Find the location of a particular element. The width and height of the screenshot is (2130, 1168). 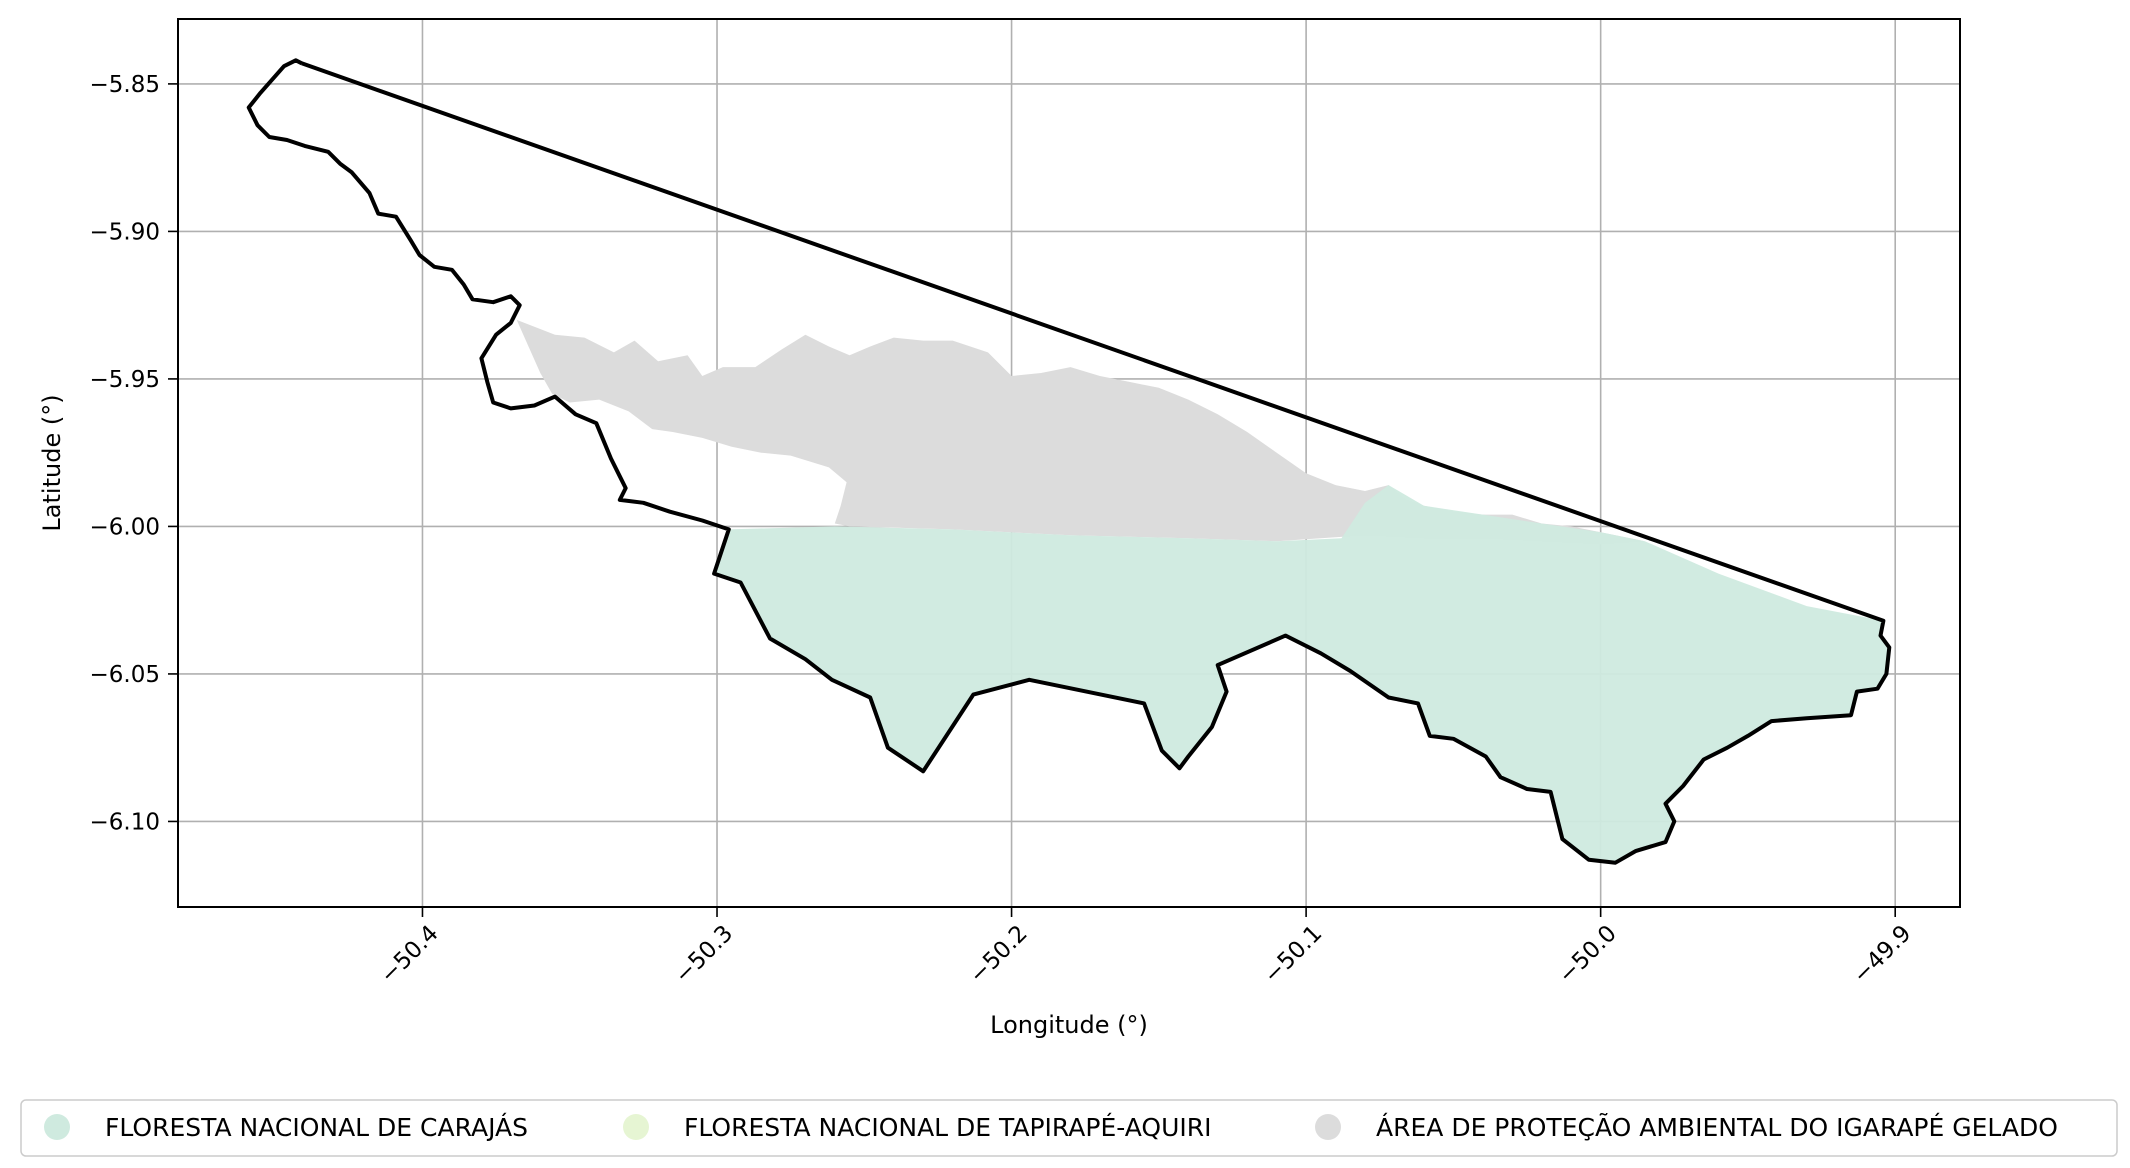

legend-box is located at coordinates (1069, 1128).